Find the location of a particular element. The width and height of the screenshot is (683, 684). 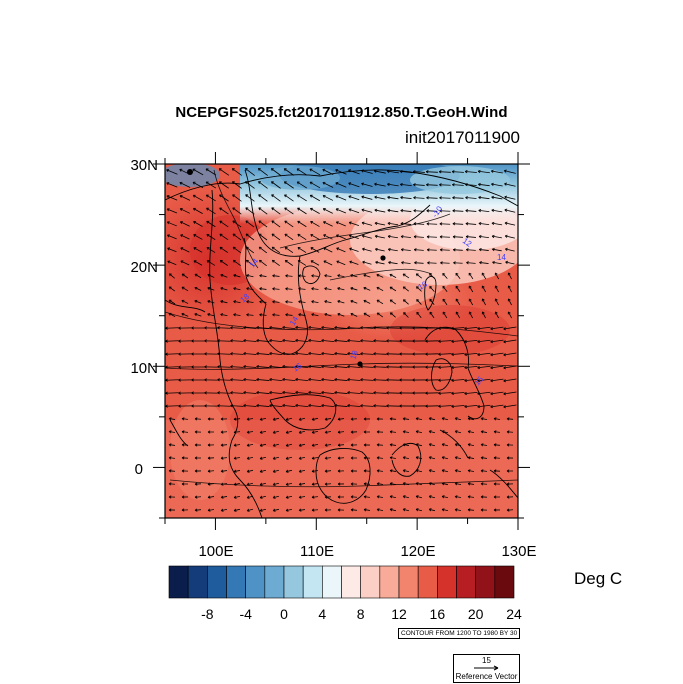

colorbar-tick-labels: -8 -4 0 4 8 12 16 20 24 is located at coordinates (361, 614).